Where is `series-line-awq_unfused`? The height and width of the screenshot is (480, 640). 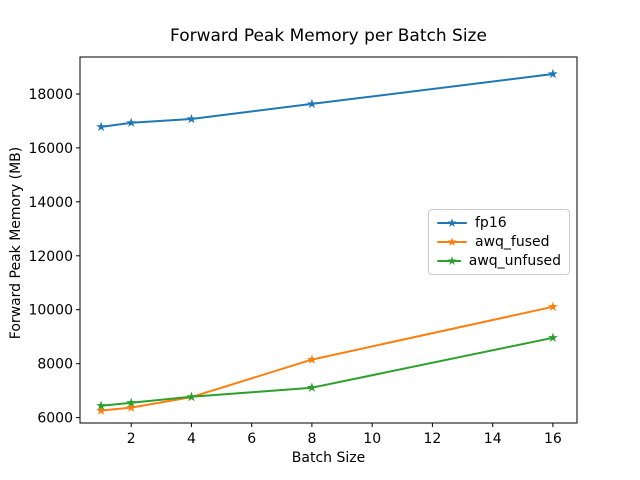 series-line-awq_unfused is located at coordinates (327, 371).